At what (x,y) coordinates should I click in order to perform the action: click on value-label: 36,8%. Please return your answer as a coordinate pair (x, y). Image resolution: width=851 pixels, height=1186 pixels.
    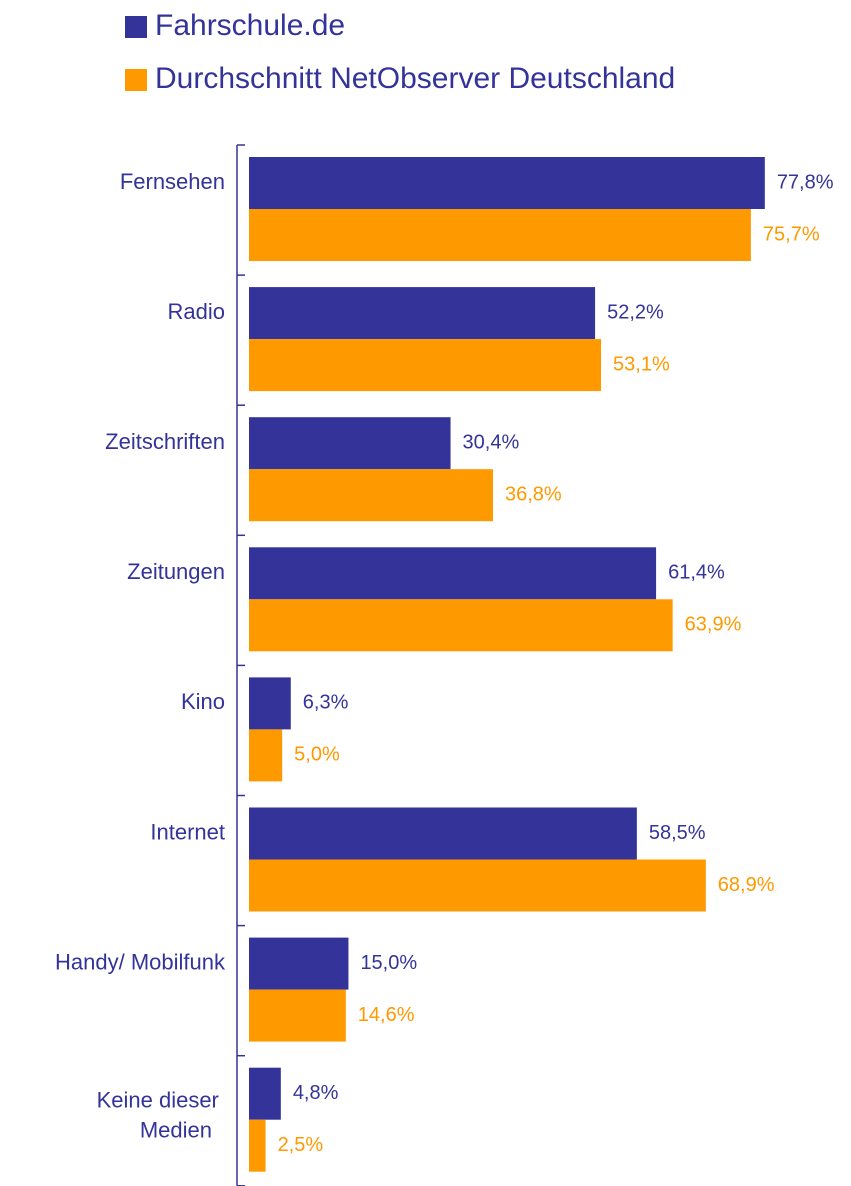
    Looking at the image, I should click on (533, 494).